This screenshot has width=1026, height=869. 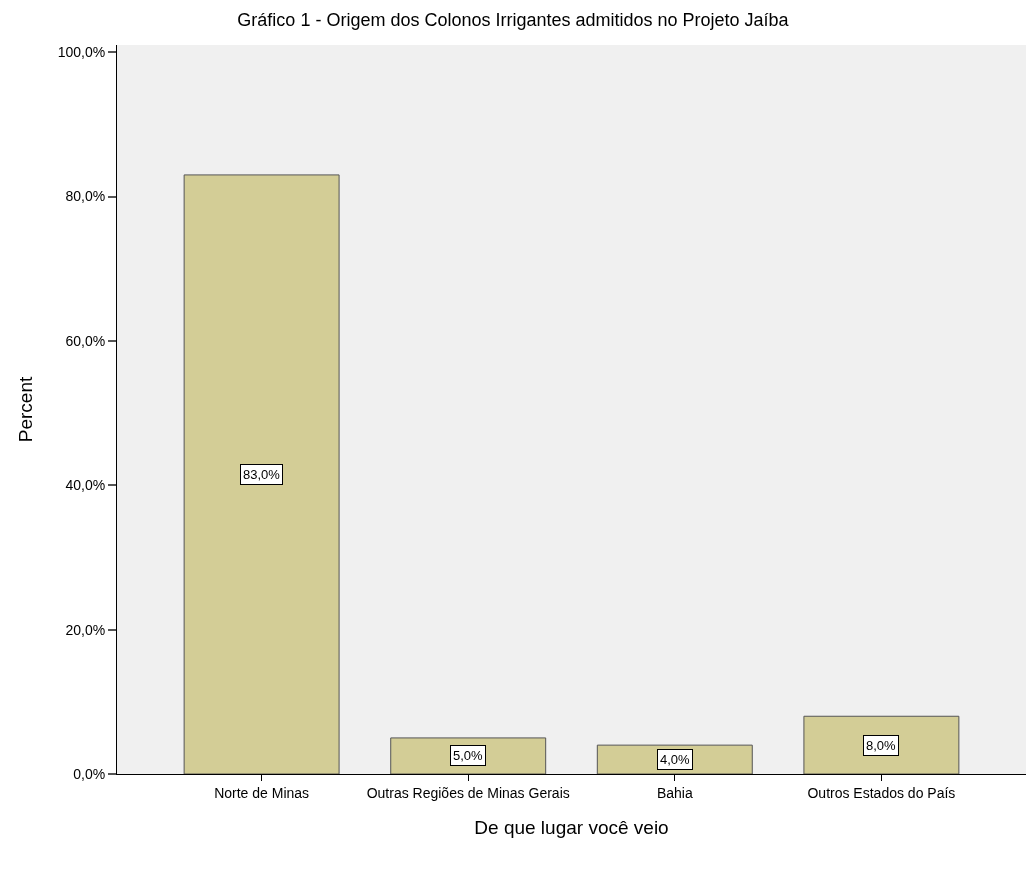 I want to click on data-label: 5,0%, so click(x=468, y=755).